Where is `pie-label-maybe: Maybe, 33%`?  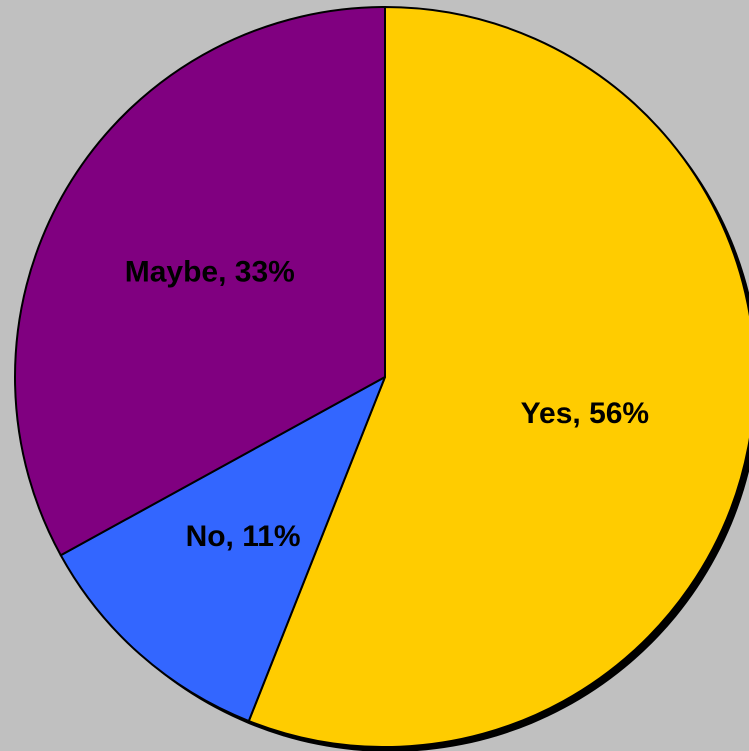 pie-label-maybe: Maybe, 33% is located at coordinates (210, 271).